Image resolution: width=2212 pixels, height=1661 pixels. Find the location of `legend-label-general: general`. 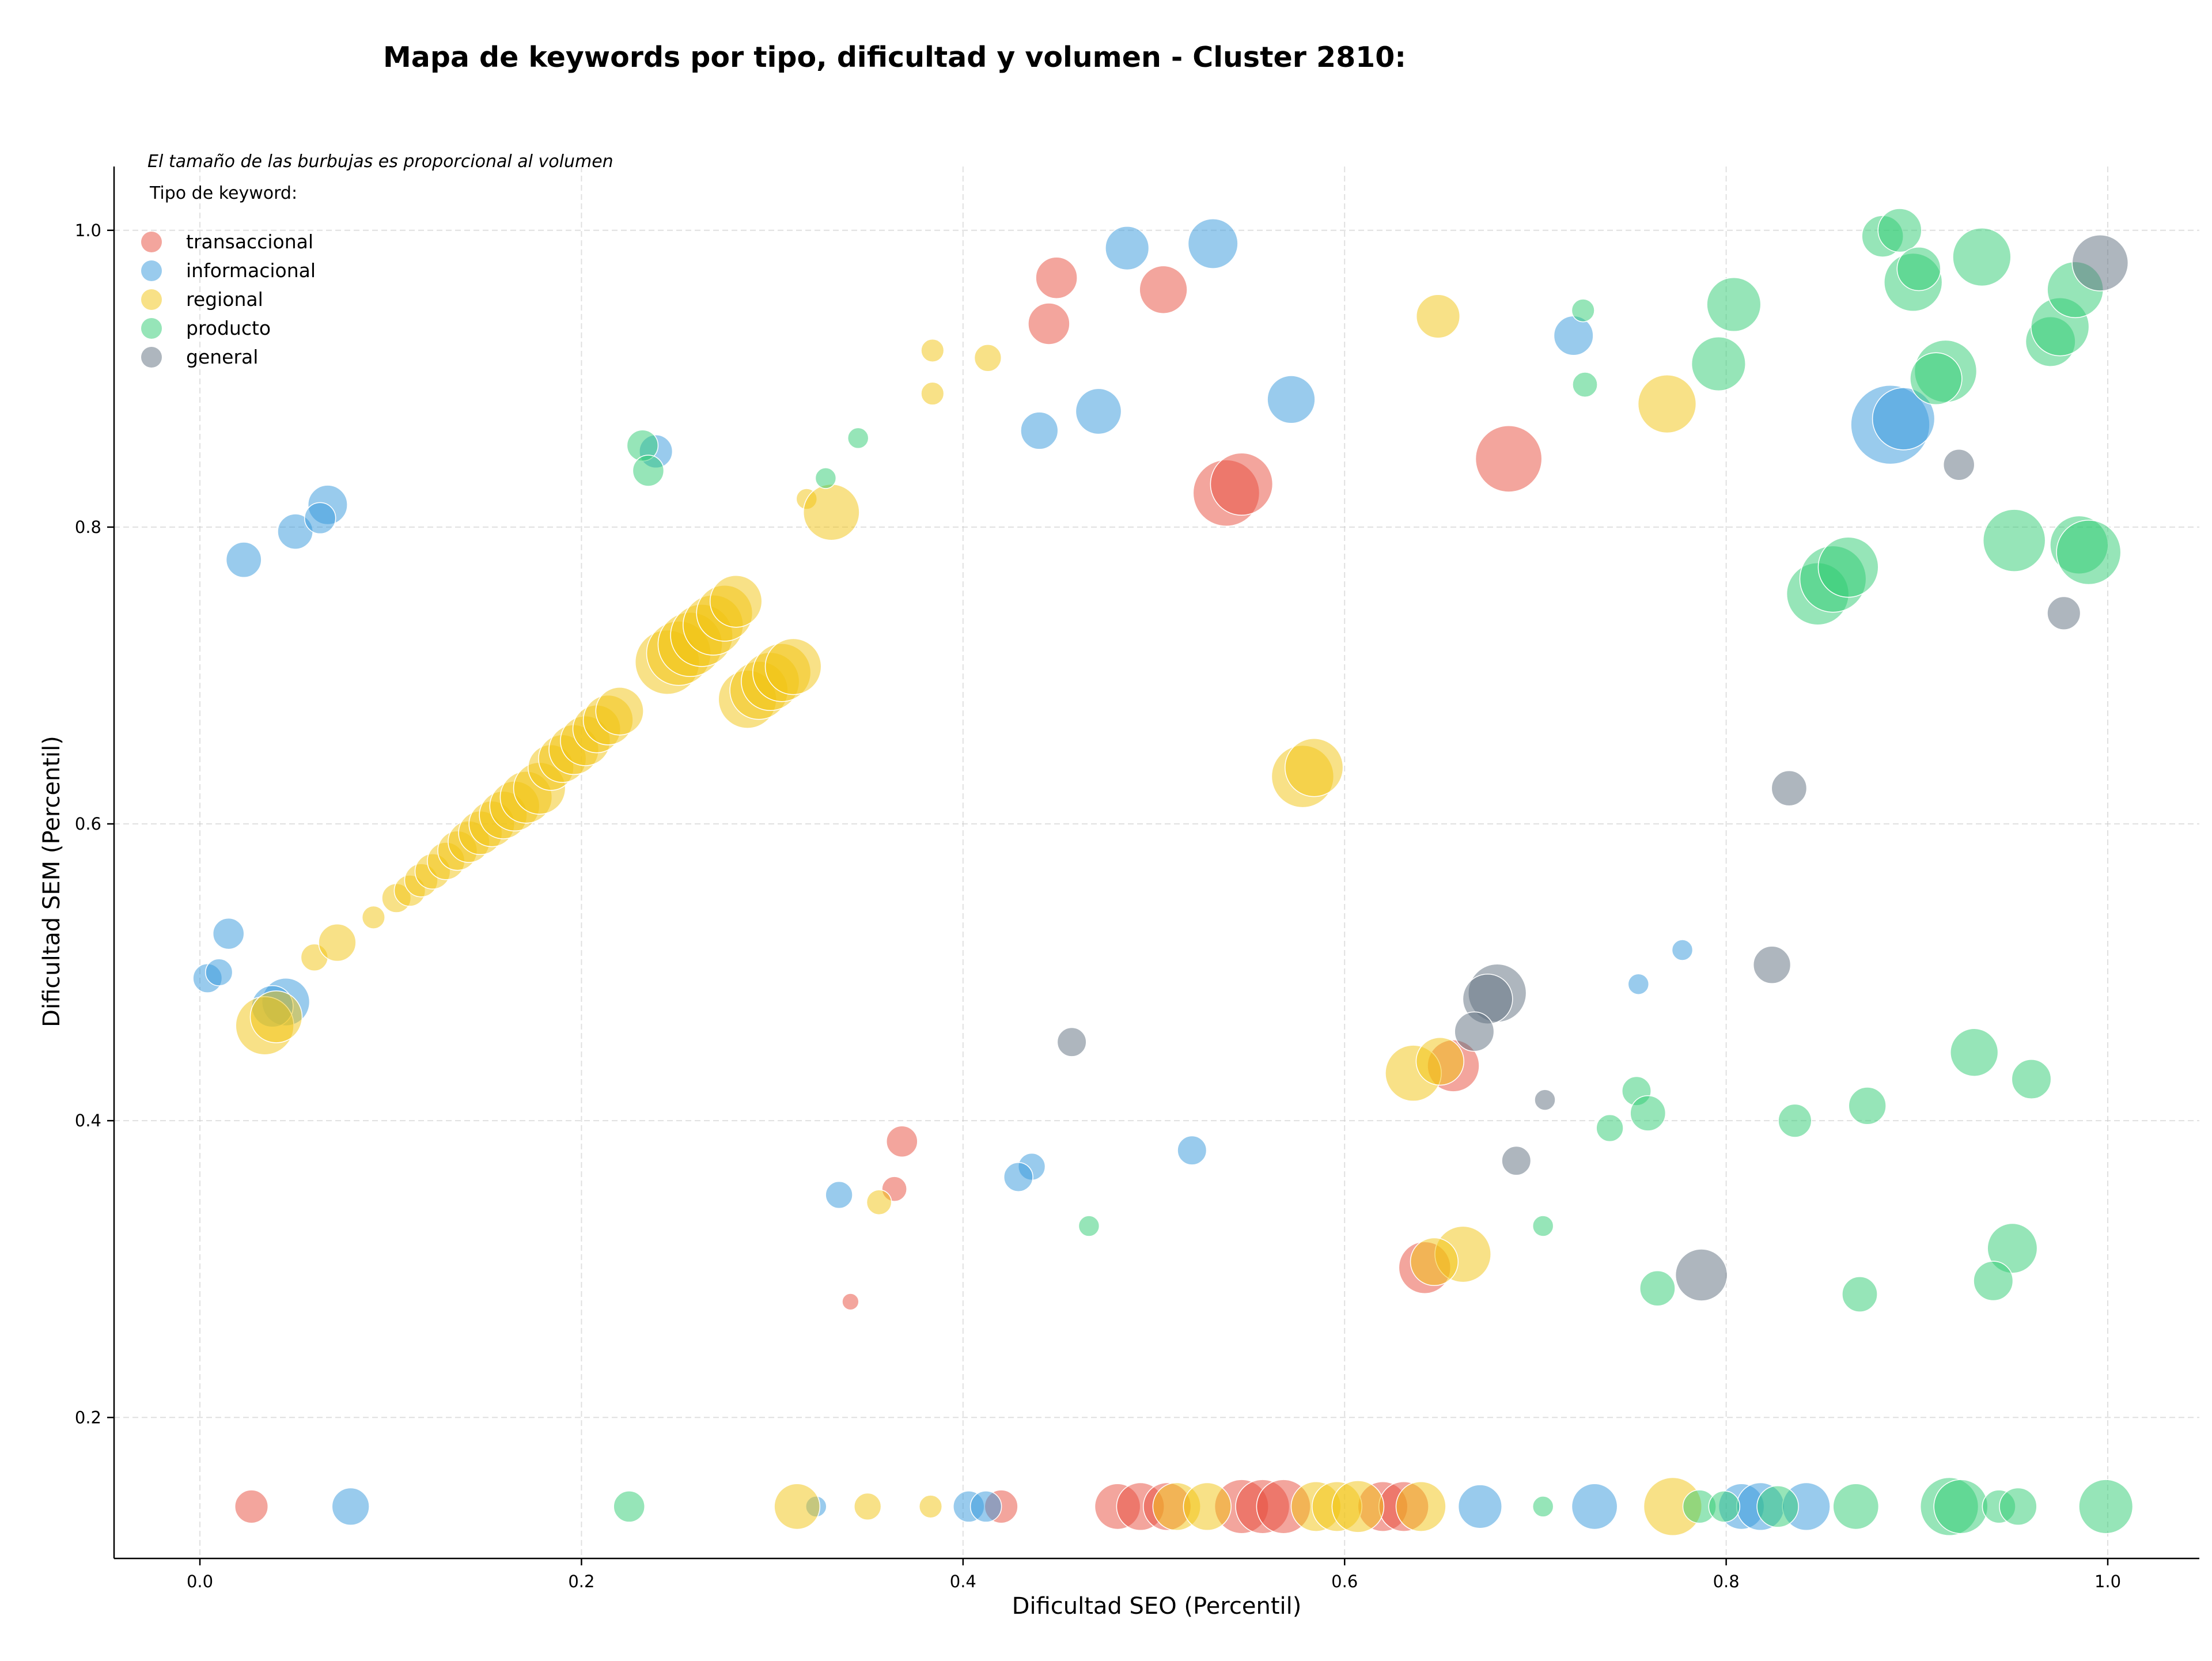

legend-label-general: general is located at coordinates (222, 357).